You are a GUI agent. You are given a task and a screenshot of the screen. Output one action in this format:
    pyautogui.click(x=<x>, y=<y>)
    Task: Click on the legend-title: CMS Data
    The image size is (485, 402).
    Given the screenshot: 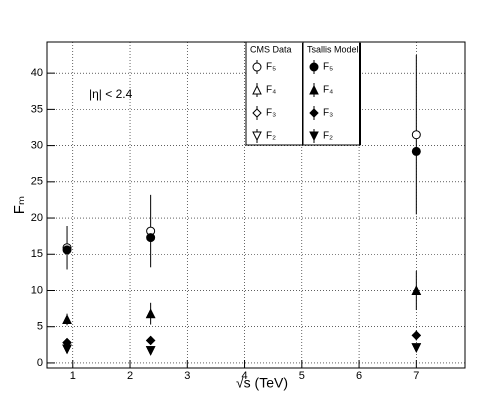 What is the action you would take?
    pyautogui.click(x=271, y=49)
    